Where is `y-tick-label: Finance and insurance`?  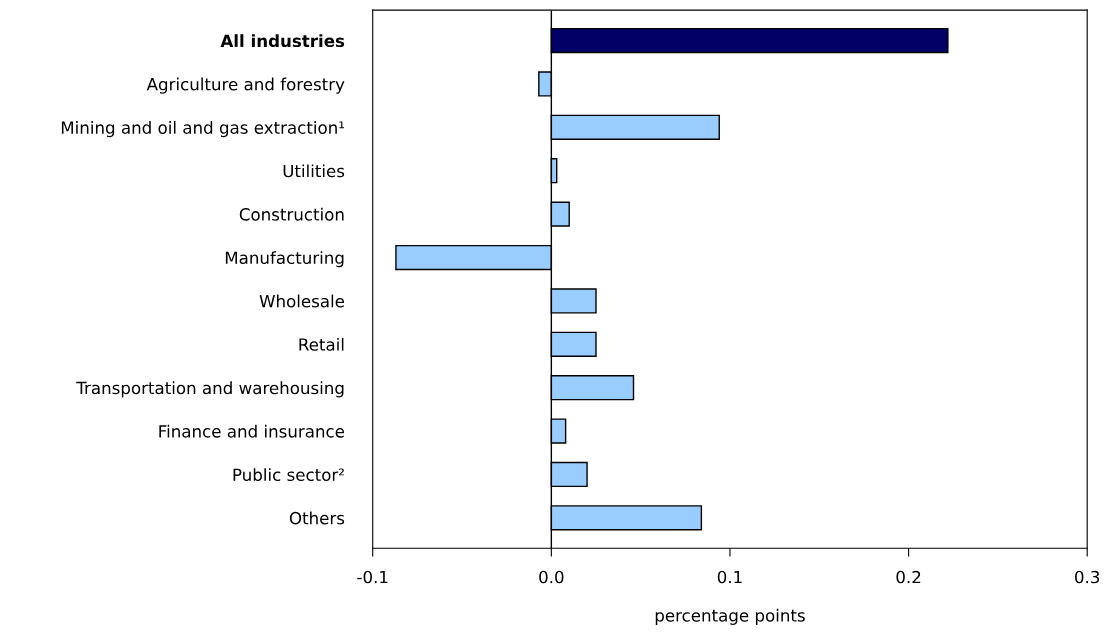
y-tick-label: Finance and insurance is located at coordinates (252, 431).